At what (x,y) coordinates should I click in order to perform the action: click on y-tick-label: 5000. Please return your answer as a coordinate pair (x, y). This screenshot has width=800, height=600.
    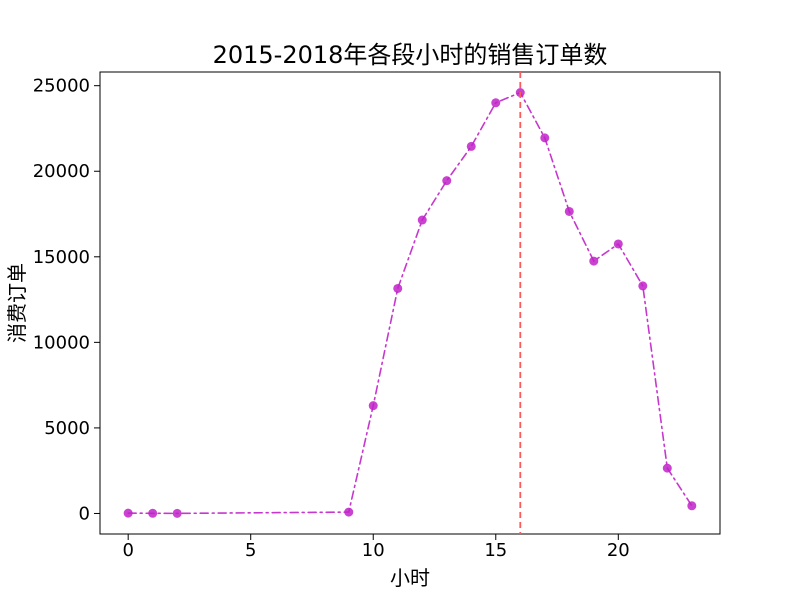
    Looking at the image, I should click on (67, 428).